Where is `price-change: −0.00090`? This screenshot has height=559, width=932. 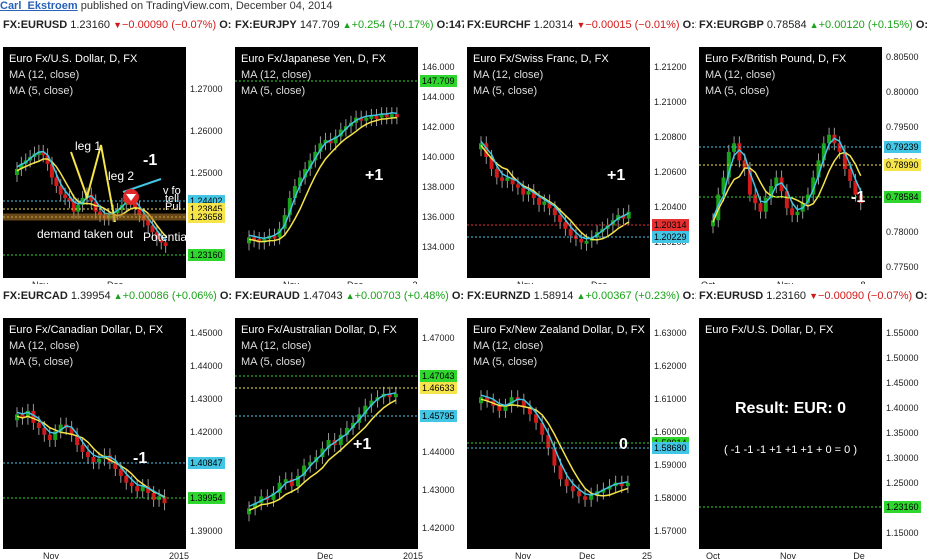 price-change: −0.00090 is located at coordinates (145, 25).